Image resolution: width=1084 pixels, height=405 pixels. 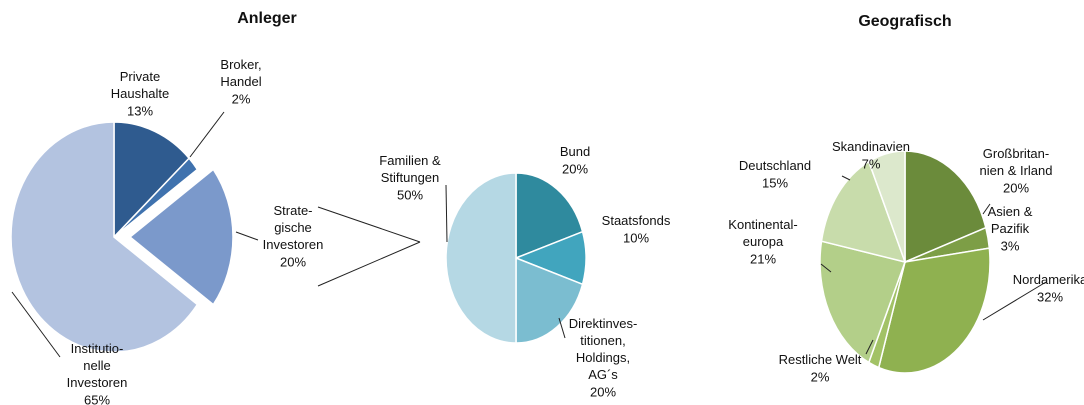 What do you see at coordinates (775, 182) in the screenshot?
I see `value-label: 15%` at bounding box center [775, 182].